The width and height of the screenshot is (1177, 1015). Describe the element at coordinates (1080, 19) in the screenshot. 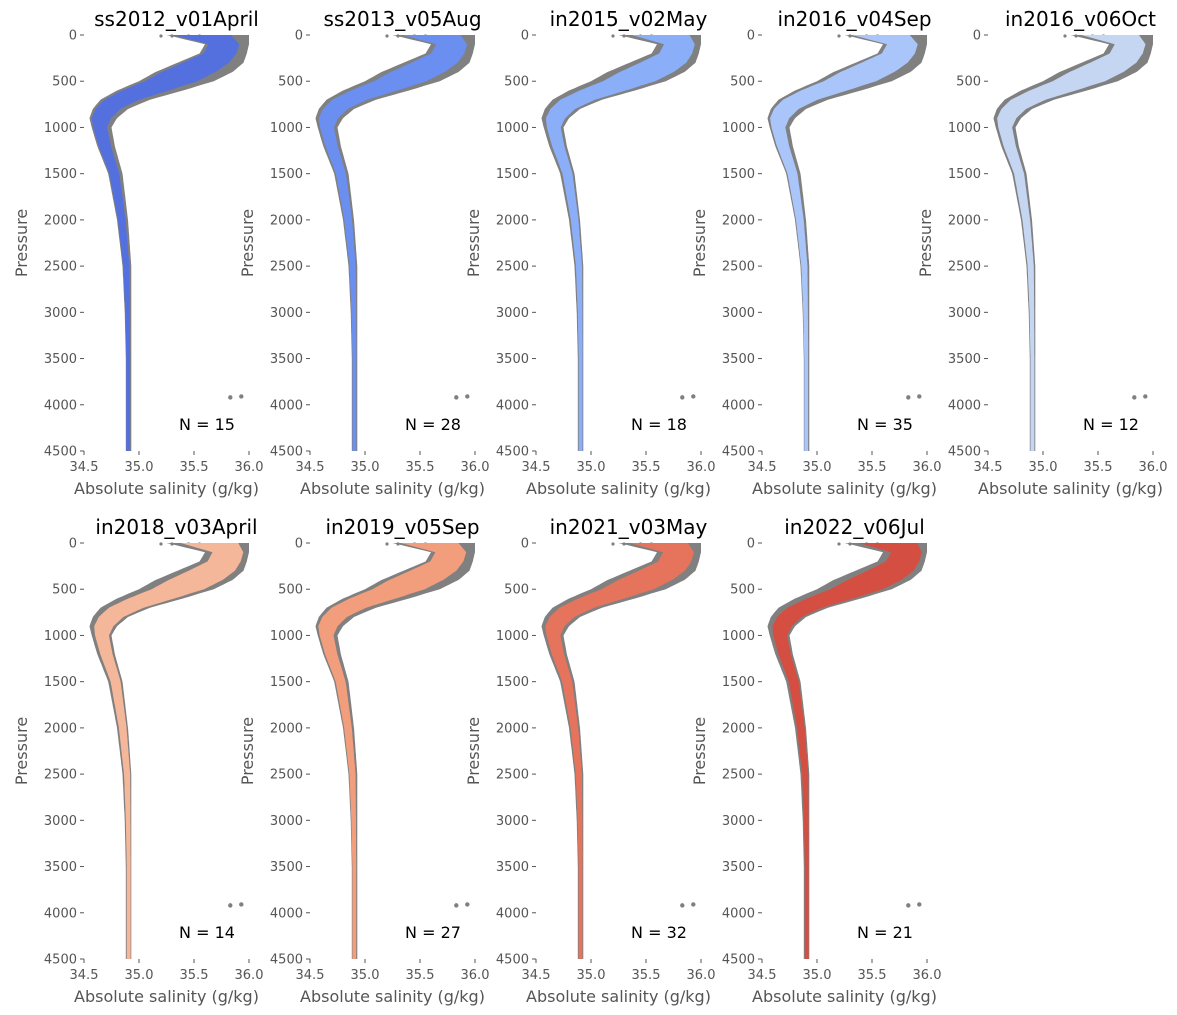

I see `panel-title: in2016_v06Oct` at that location.